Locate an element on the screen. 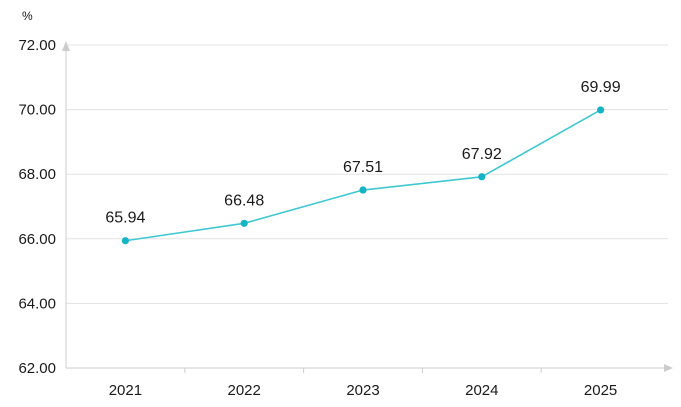 The height and width of the screenshot is (407, 681). data-label: 69.99 is located at coordinates (601, 87).